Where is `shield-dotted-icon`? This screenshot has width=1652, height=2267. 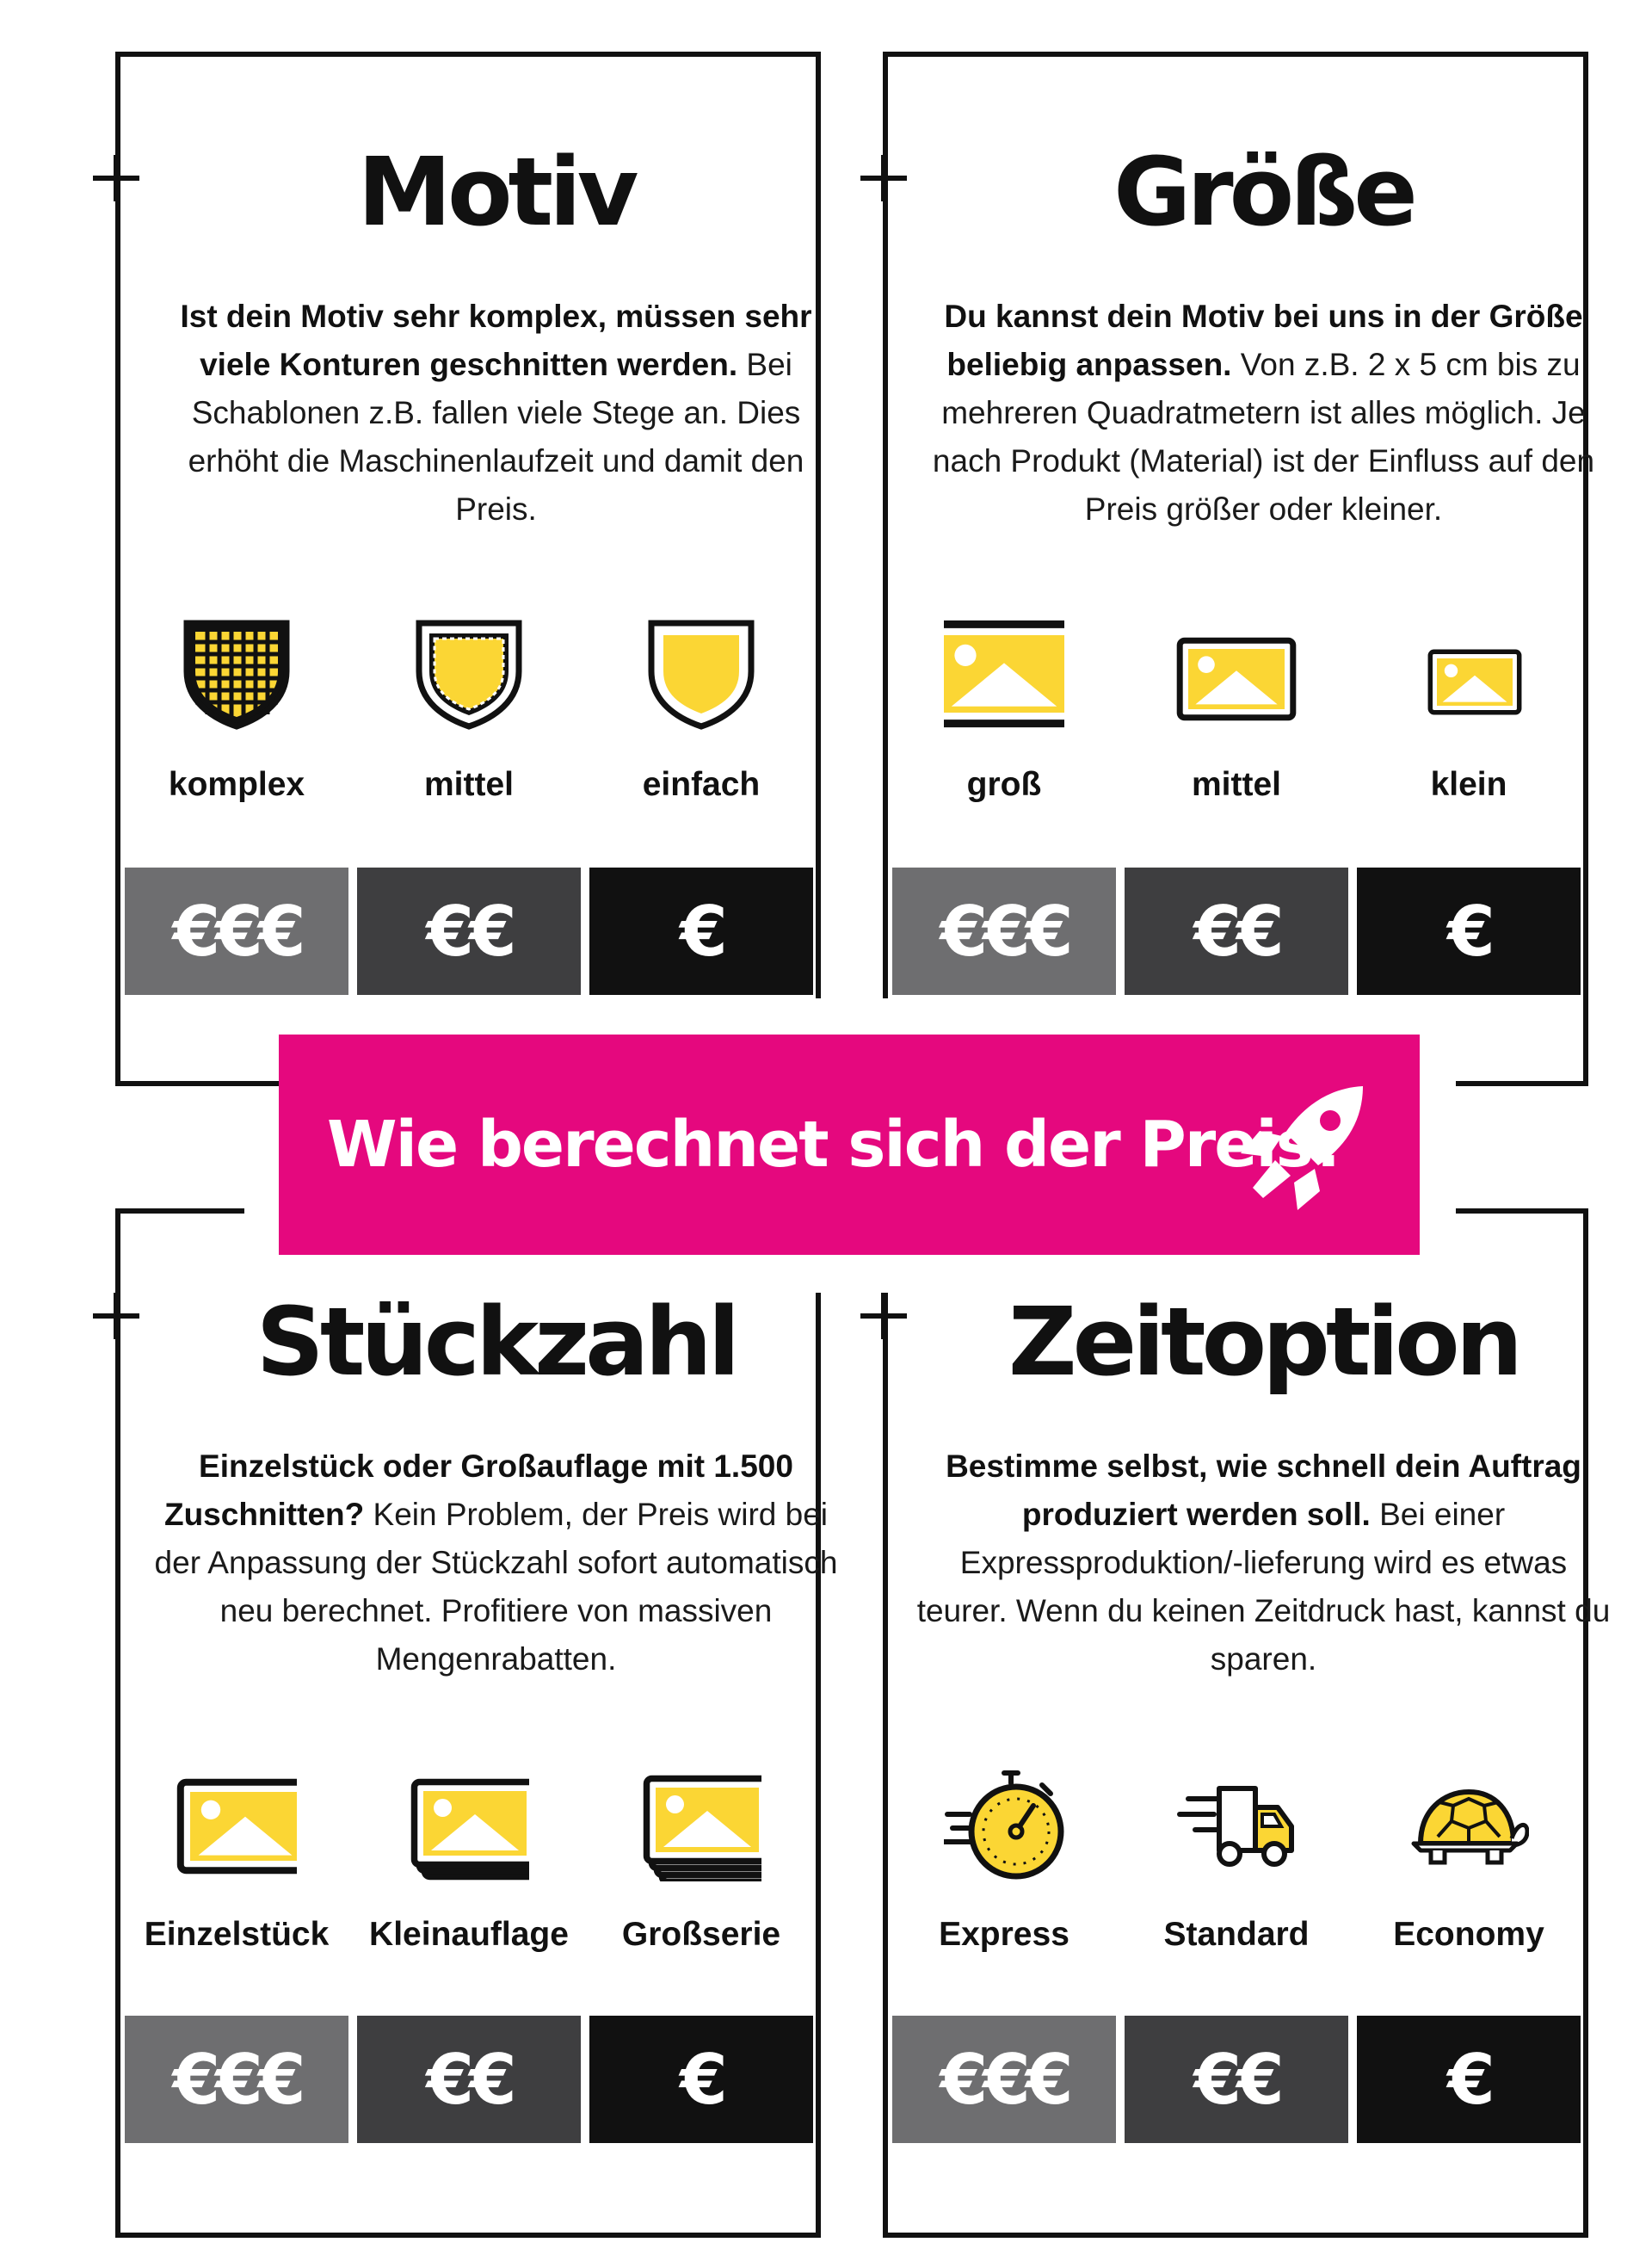 shield-dotted-icon is located at coordinates (469, 671).